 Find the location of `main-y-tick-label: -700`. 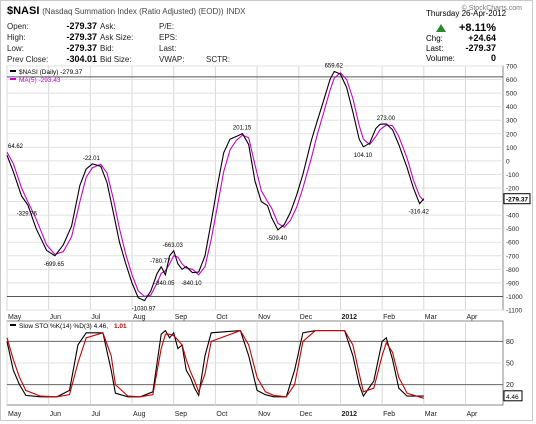

main-y-tick-label: -700 is located at coordinates (512, 256).